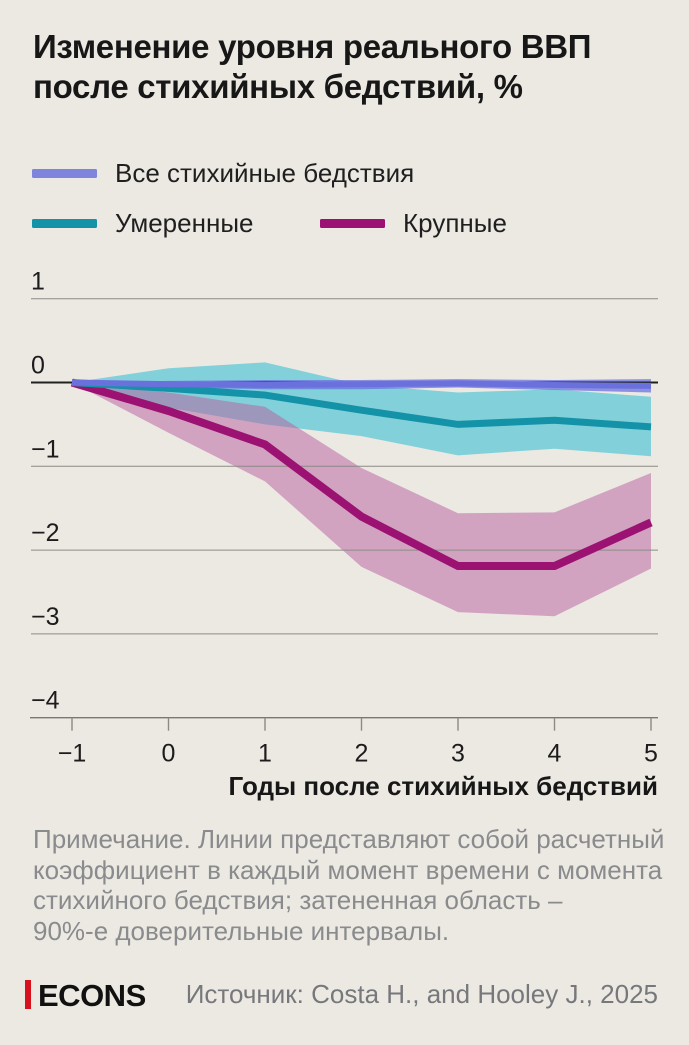 The width and height of the screenshot is (689, 1045). What do you see at coordinates (64, 223) in the screenshot?
I see `legend-swatch-moderate` at bounding box center [64, 223].